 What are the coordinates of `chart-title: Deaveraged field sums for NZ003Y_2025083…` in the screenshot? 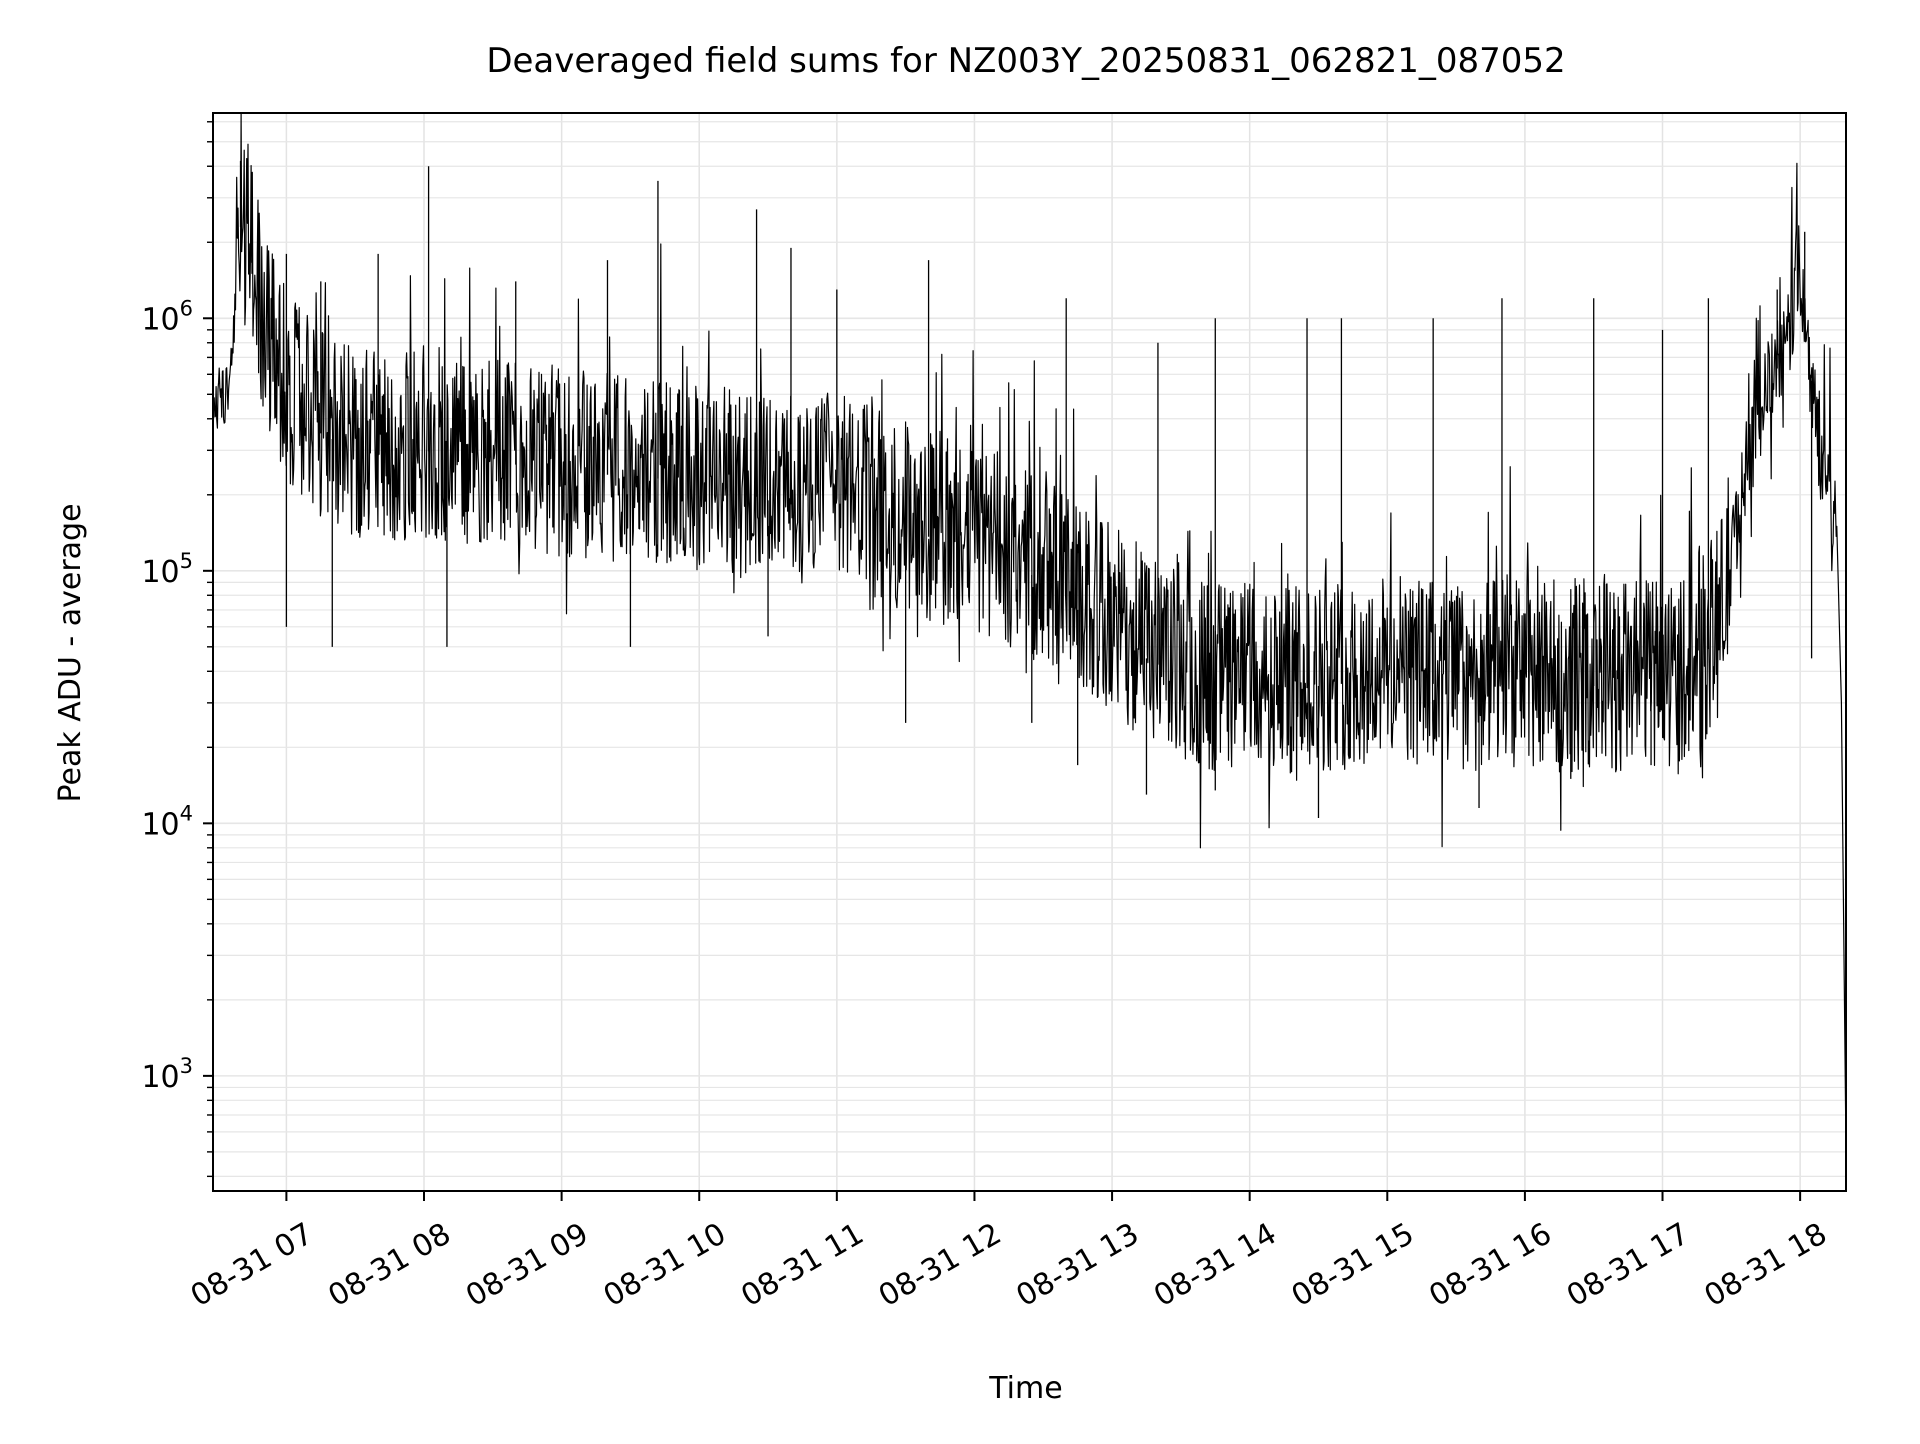 It's located at (1025, 61).